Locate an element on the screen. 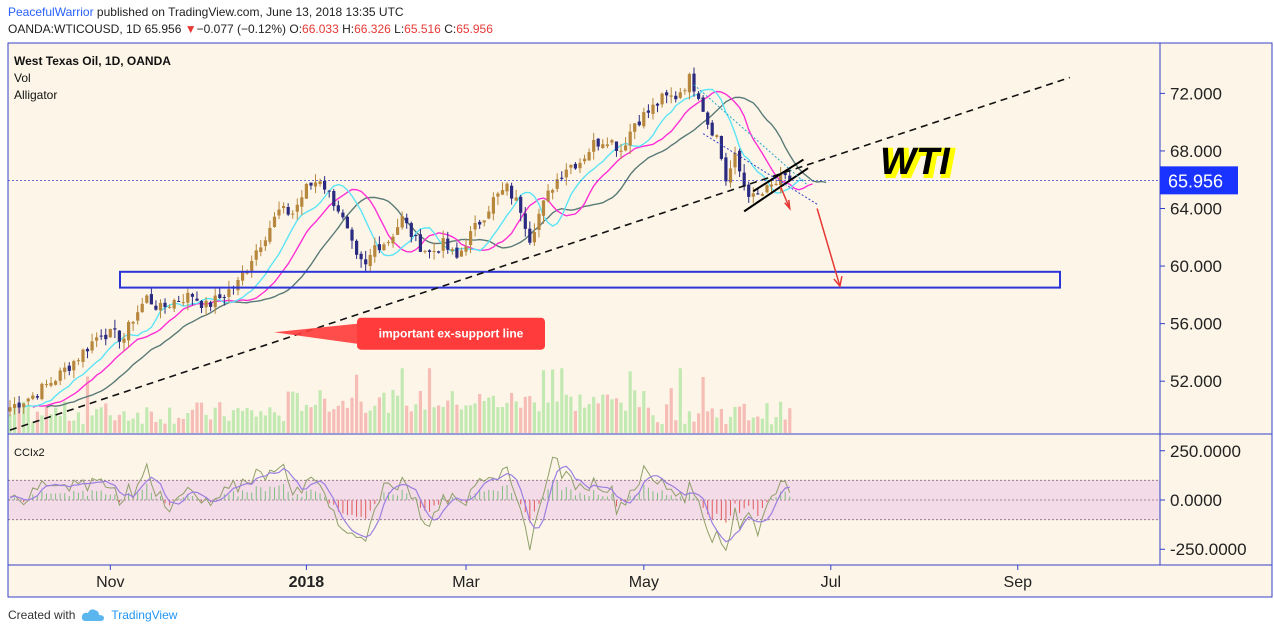 This screenshot has width=1274, height=634. time-tick-label: May is located at coordinates (644, 582).